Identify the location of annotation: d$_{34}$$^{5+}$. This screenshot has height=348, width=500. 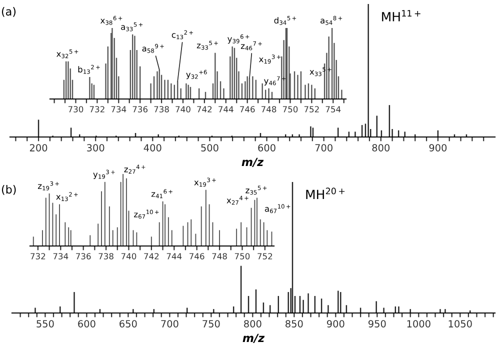
(285, 20).